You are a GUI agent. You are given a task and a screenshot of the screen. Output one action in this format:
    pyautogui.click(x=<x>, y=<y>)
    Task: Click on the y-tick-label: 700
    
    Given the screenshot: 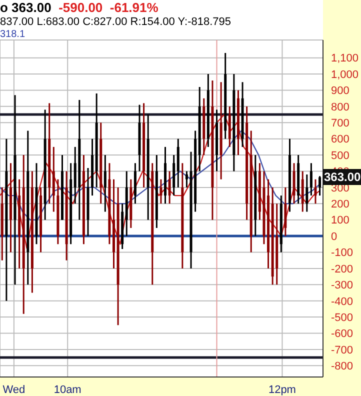 What is the action you would take?
    pyautogui.click(x=340, y=124)
    